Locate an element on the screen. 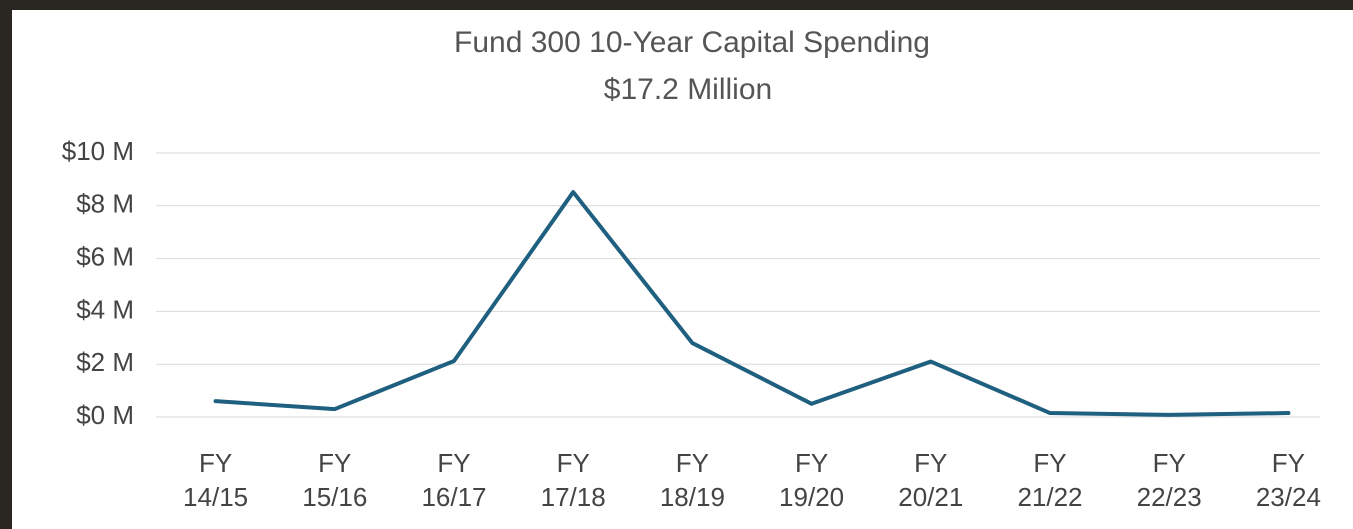  x-tick-label: FY 21/22 is located at coordinates (1050, 480).